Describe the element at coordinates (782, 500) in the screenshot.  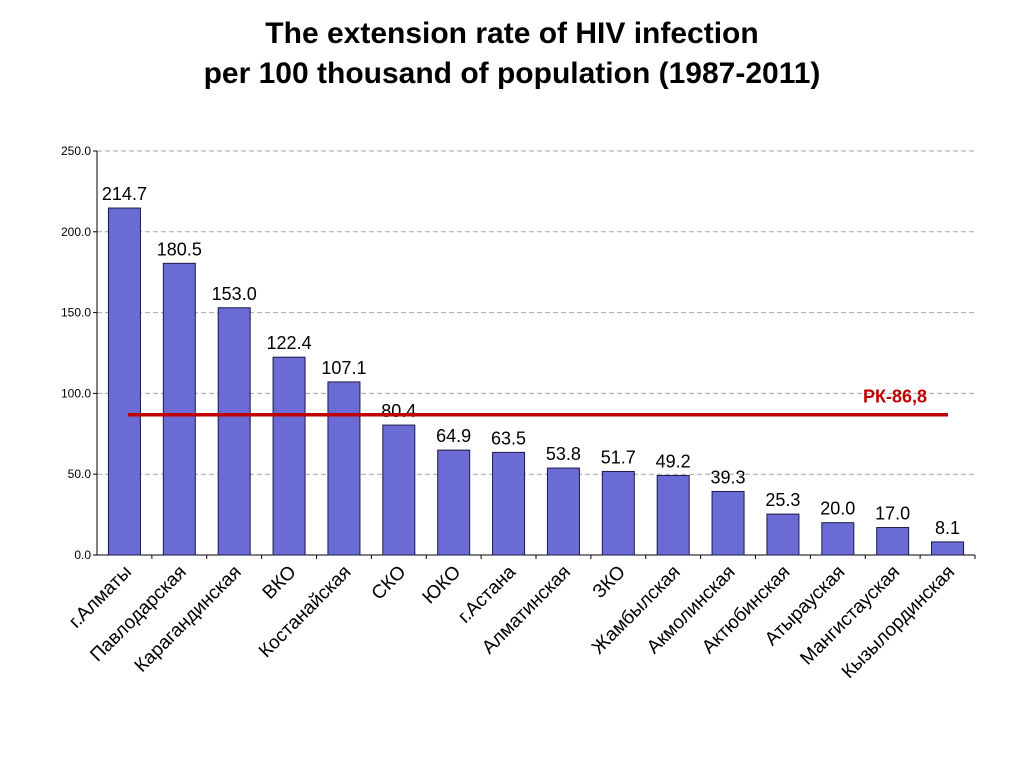
I see `data-label: 25.3` at that location.